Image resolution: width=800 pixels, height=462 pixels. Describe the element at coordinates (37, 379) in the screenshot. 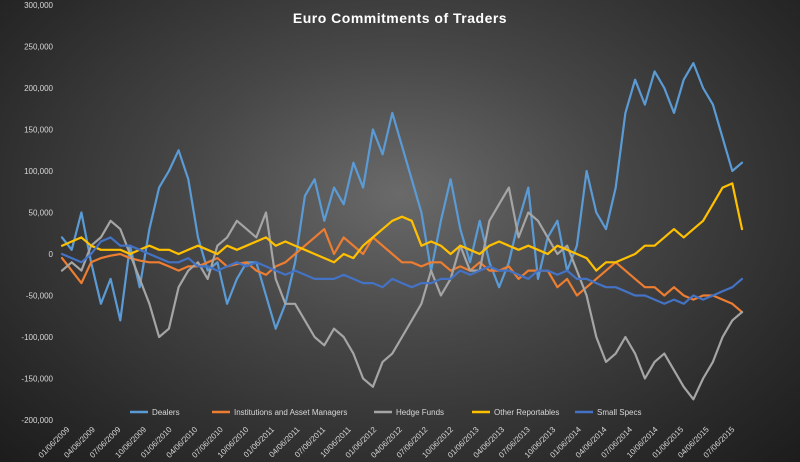

I see `y-tick-label: -150,000` at that location.